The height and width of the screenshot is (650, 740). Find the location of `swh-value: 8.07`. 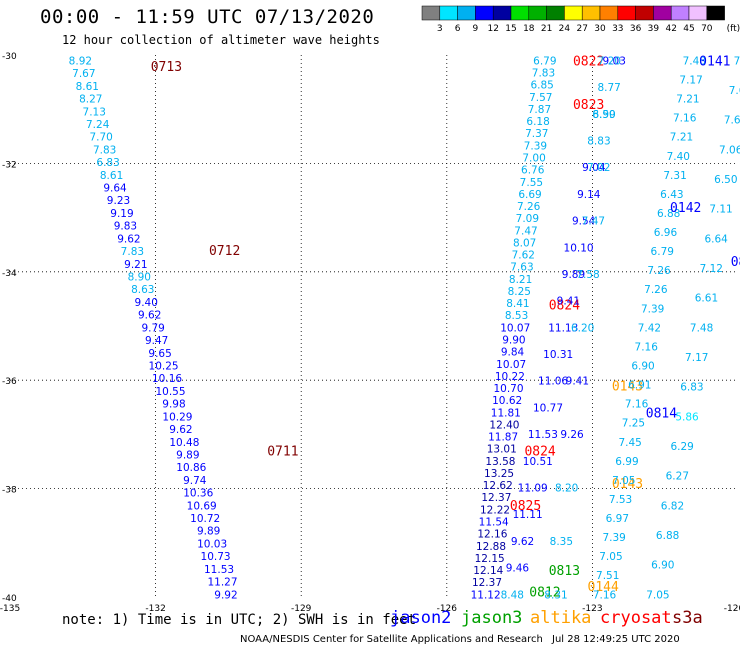

swh-value: 8.07 is located at coordinates (524, 243).